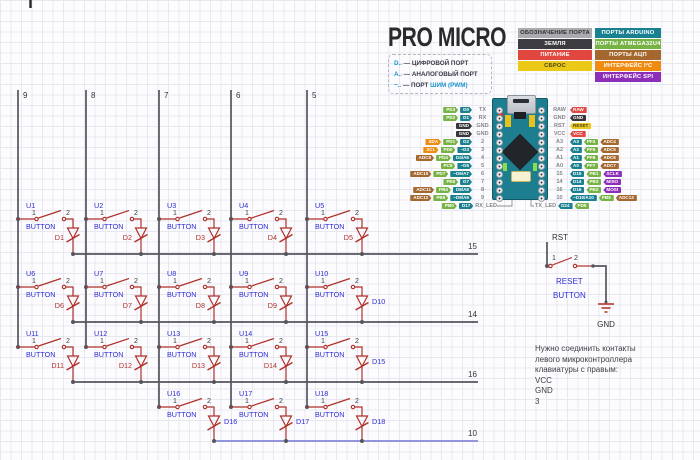  I want to click on pin-row-right: A3 A3 PF4 ADC4, so click(585, 142).